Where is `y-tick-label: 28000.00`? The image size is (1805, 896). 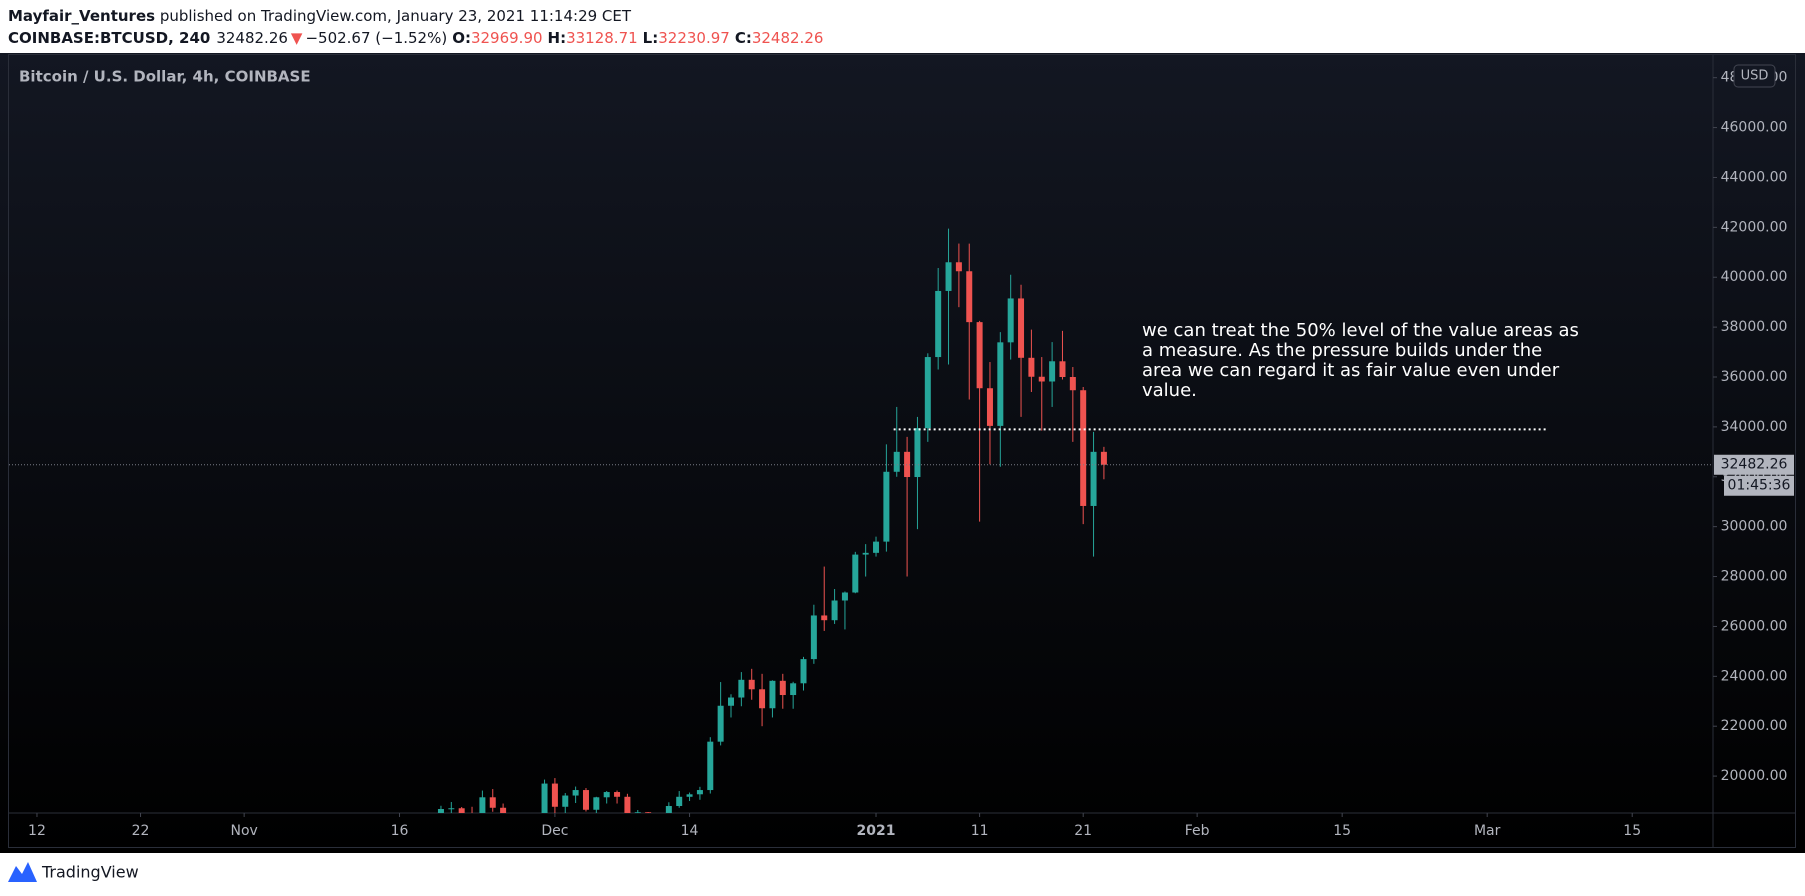
y-tick-label: 28000.00 is located at coordinates (1754, 577).